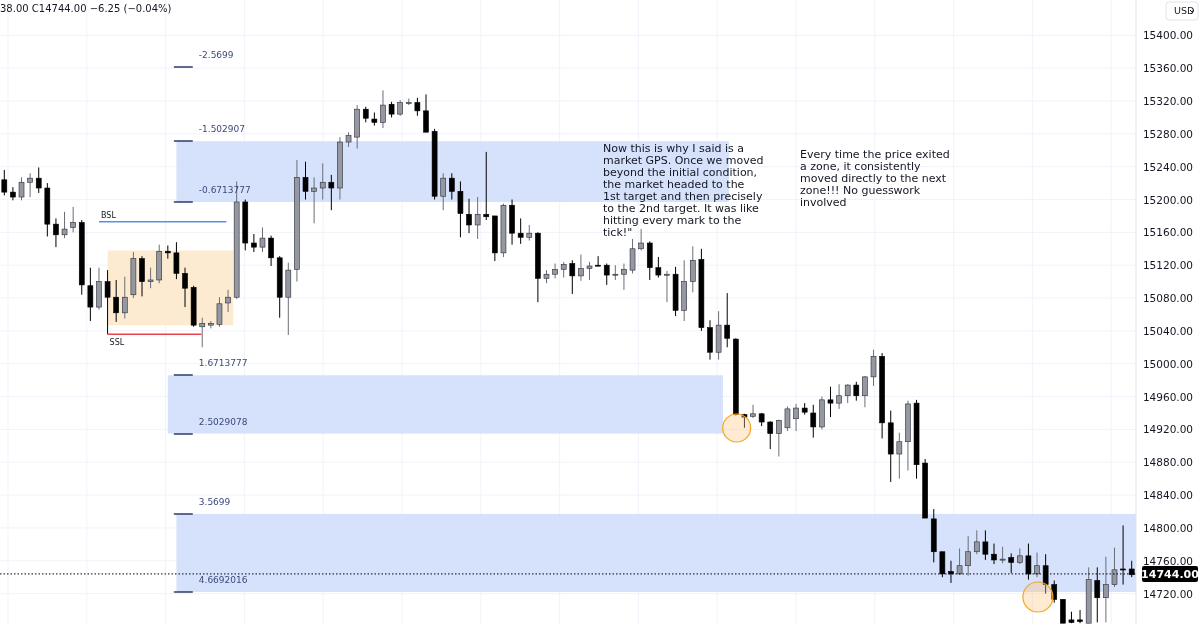  What do you see at coordinates (1168, 298) in the screenshot?
I see `y-tick-label: 15080.00` at bounding box center [1168, 298].